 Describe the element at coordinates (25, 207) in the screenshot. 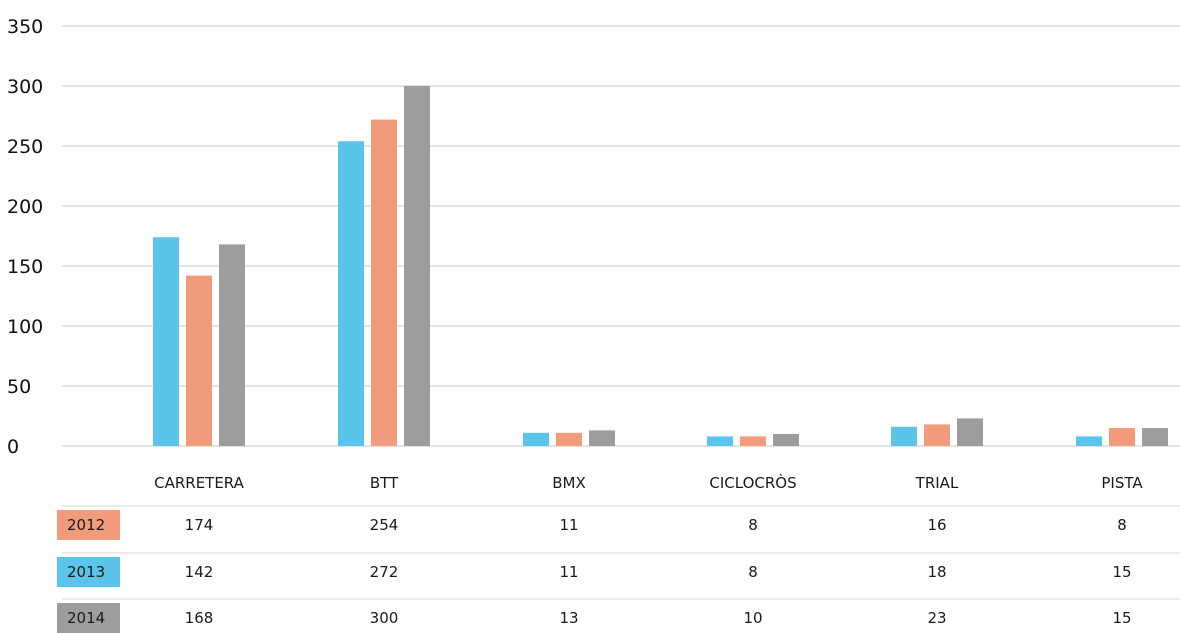

I see `y-tick-label: 200` at that location.